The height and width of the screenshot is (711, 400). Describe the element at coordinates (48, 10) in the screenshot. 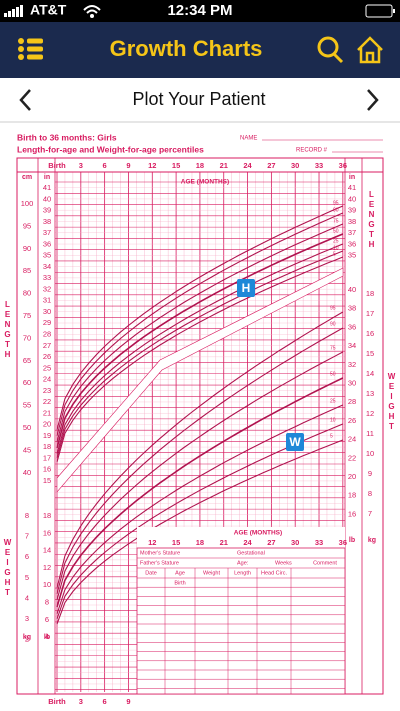

I see `carrier: AT&T` at that location.